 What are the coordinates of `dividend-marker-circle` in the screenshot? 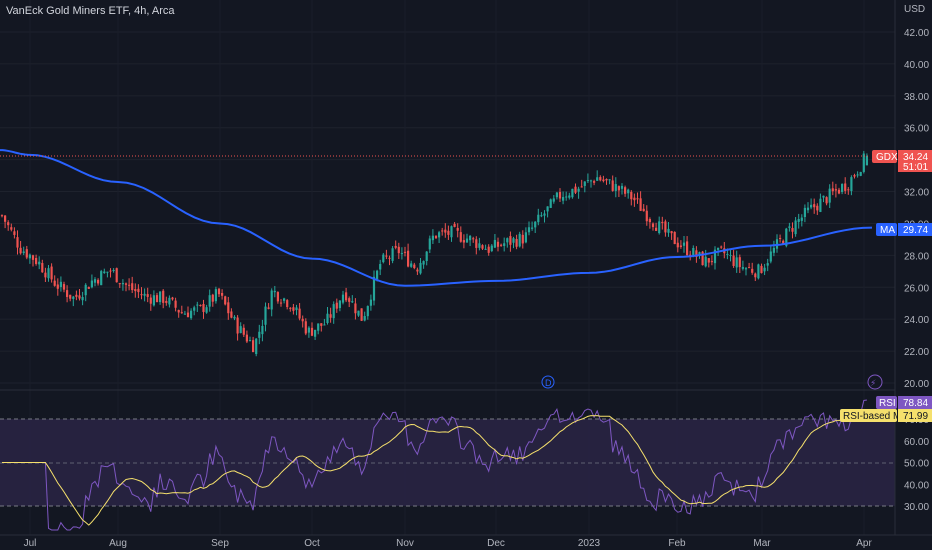 It's located at (548, 382).